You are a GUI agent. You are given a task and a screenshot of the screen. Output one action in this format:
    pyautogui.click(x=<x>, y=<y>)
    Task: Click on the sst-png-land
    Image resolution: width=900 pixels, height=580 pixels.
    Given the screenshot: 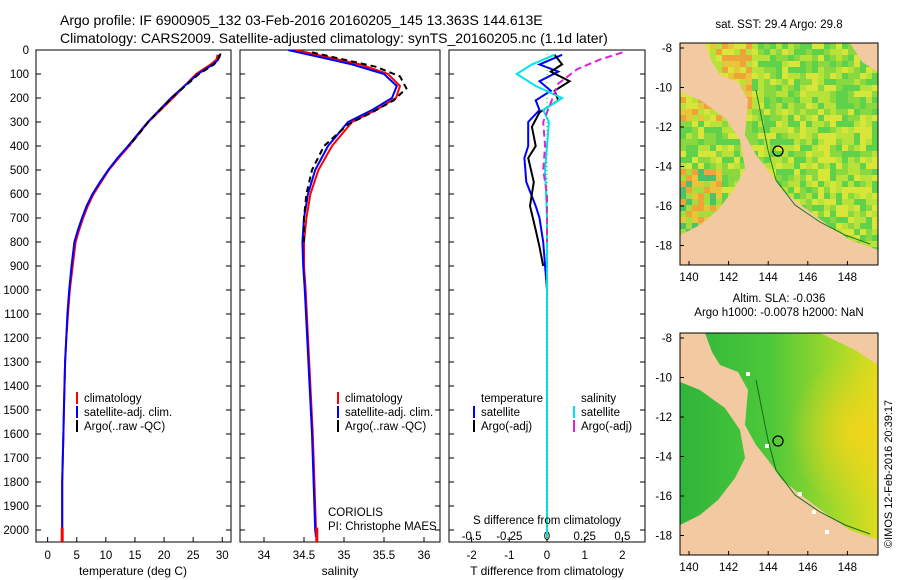 What is the action you would take?
    pyautogui.click(x=864, y=57)
    